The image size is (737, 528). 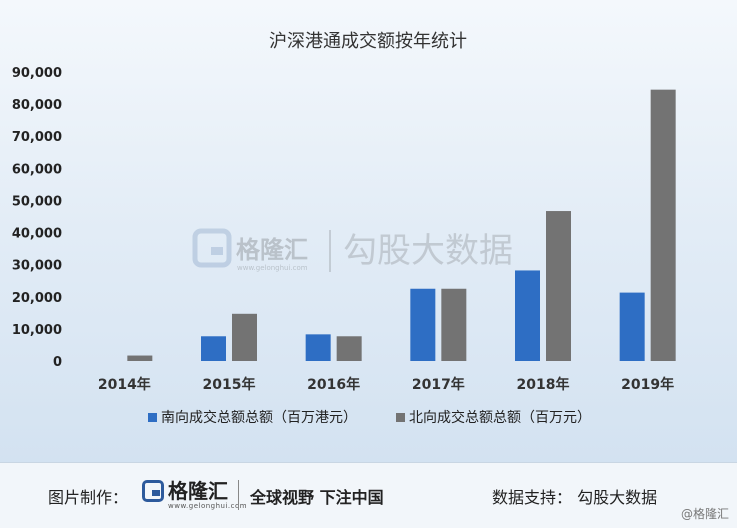 What do you see at coordinates (368, 41) in the screenshot?
I see `chart-title: 沪深港通成交额按年统计` at bounding box center [368, 41].